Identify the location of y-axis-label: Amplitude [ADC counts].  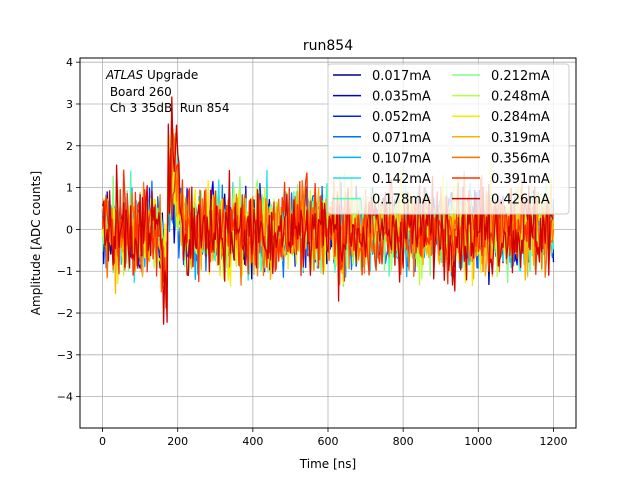
(36, 243).